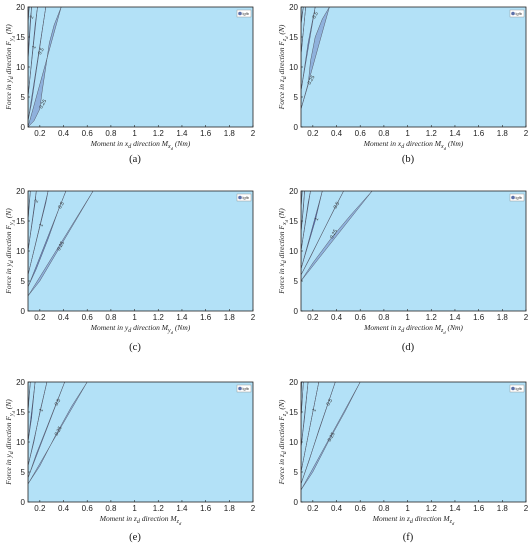 The width and height of the screenshot is (531, 550). I want to click on contour-label: 0.25, so click(312, 80).